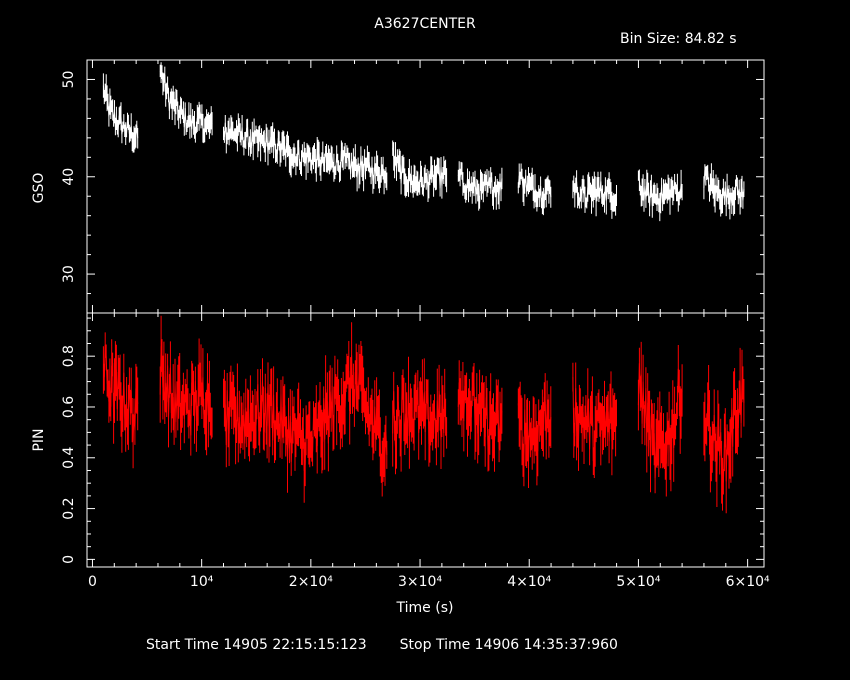 This screenshot has width=850, height=680. I want to click on pin-ytick-label: 0.6, so click(69, 407).